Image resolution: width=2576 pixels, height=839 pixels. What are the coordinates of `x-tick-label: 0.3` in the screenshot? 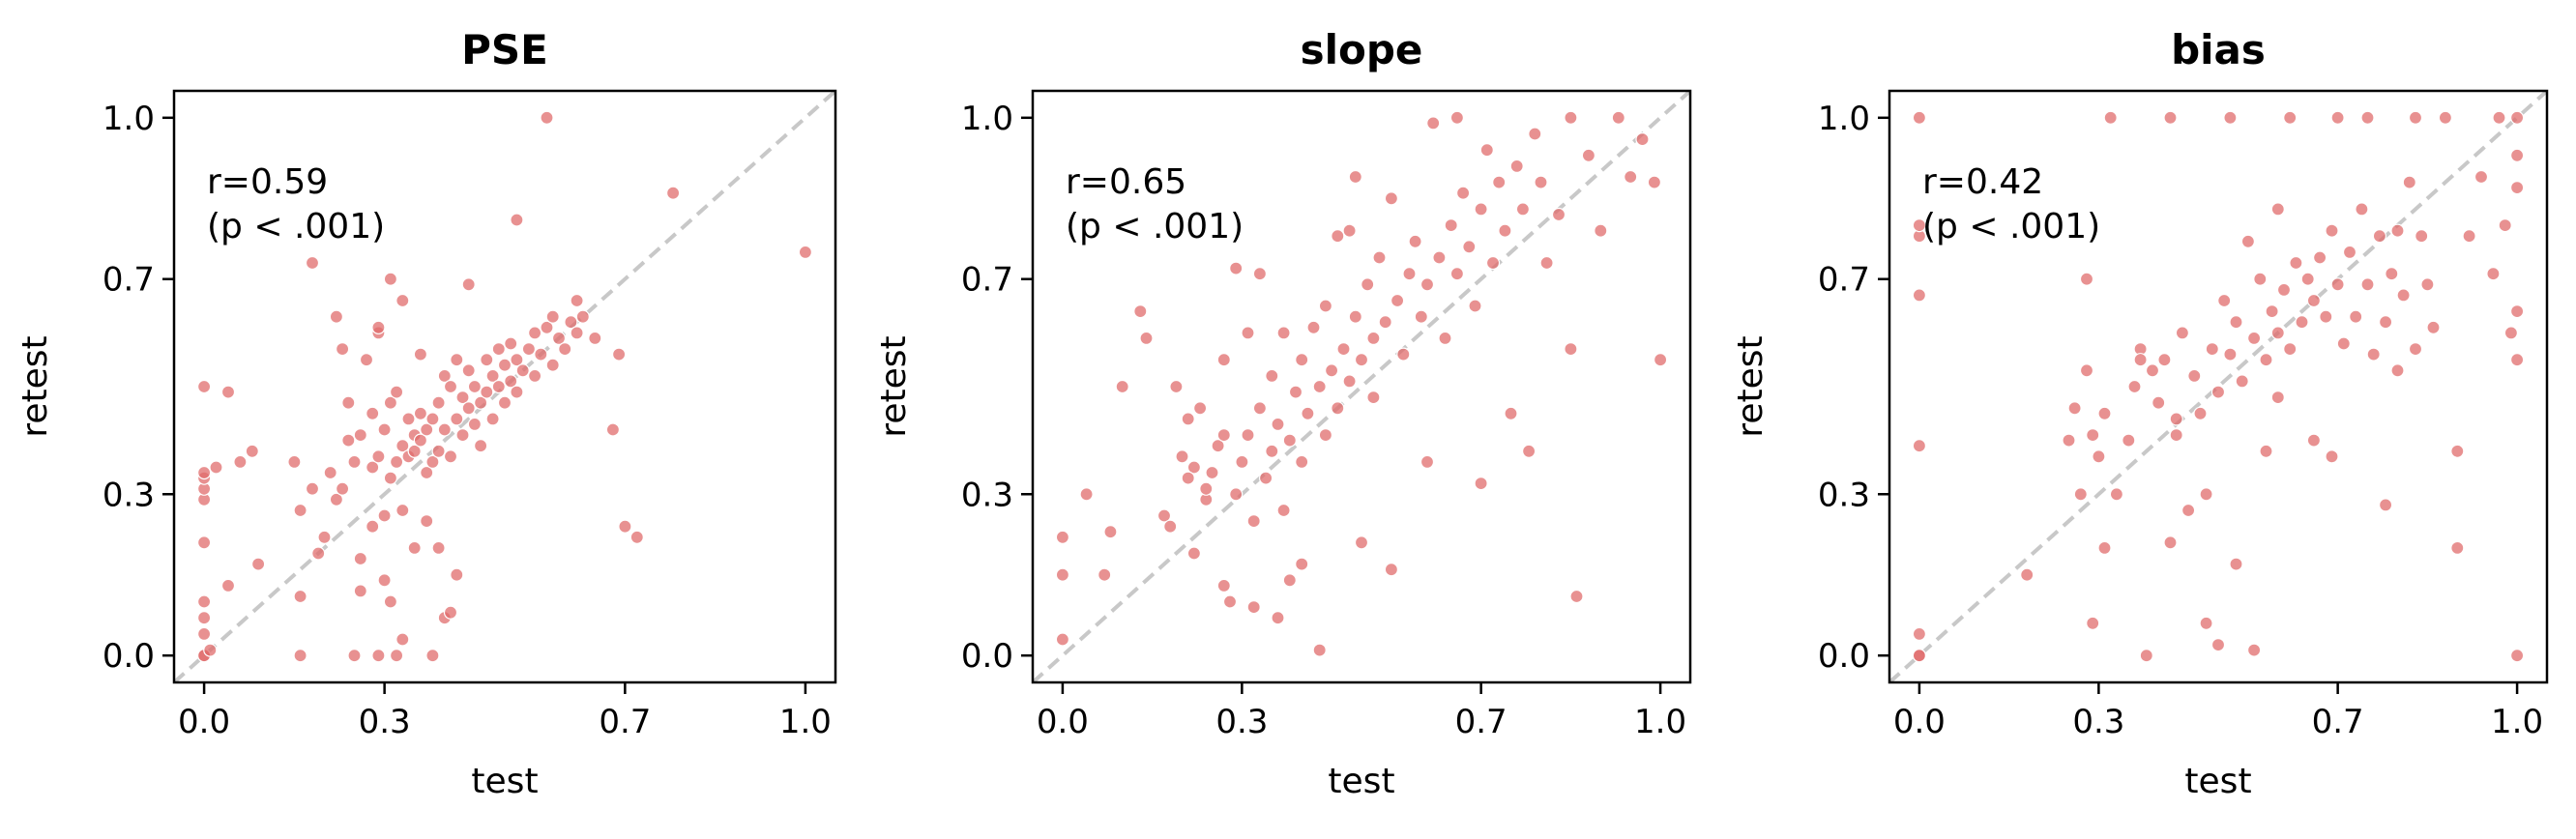 It's located at (385, 722).